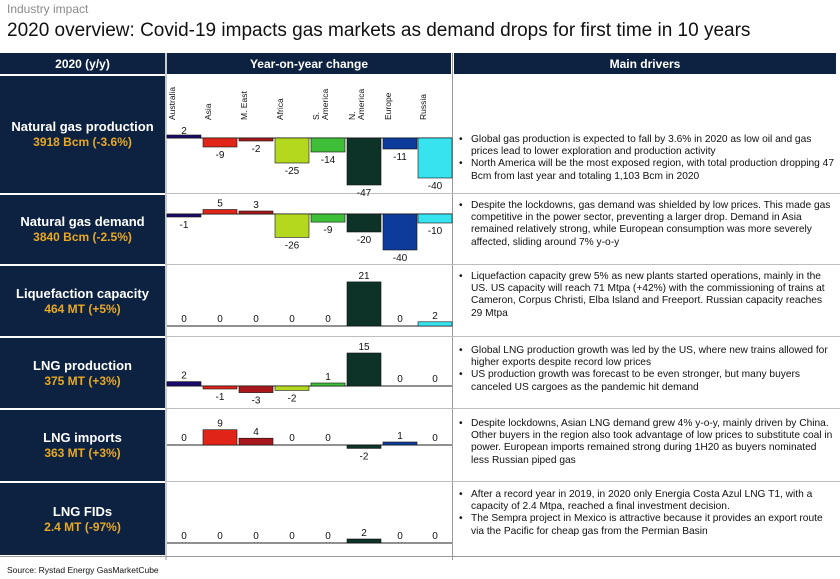  I want to click on row-label-gas-production: Natural gas production 3918 Bcm (-3.6%), so click(82, 134).